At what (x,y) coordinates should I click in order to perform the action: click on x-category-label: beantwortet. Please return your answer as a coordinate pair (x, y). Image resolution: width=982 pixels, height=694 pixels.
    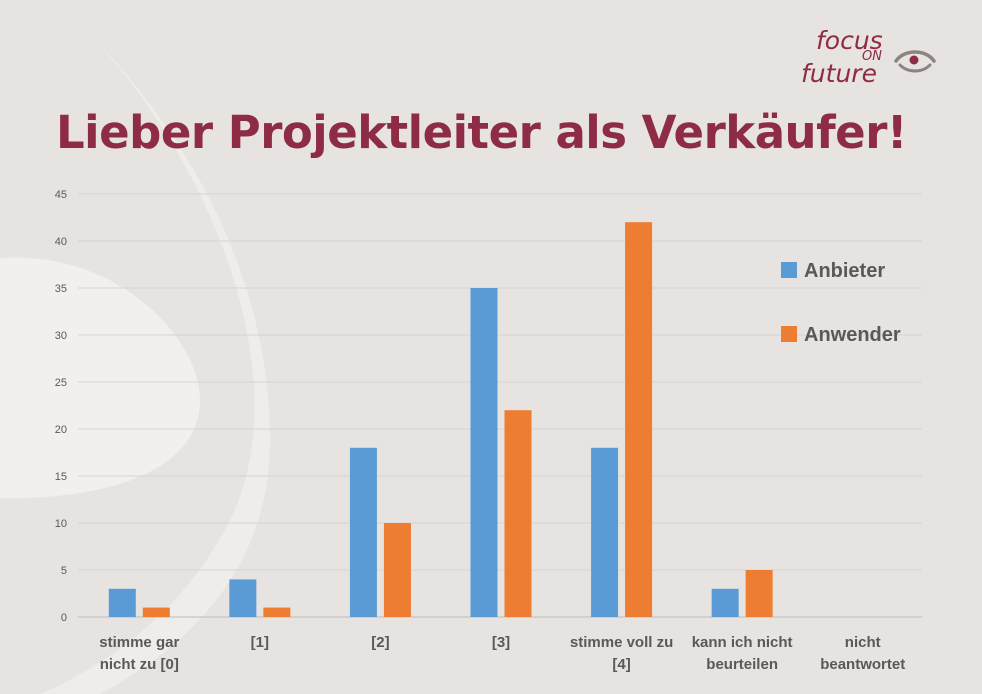
    Looking at the image, I should click on (862, 664).